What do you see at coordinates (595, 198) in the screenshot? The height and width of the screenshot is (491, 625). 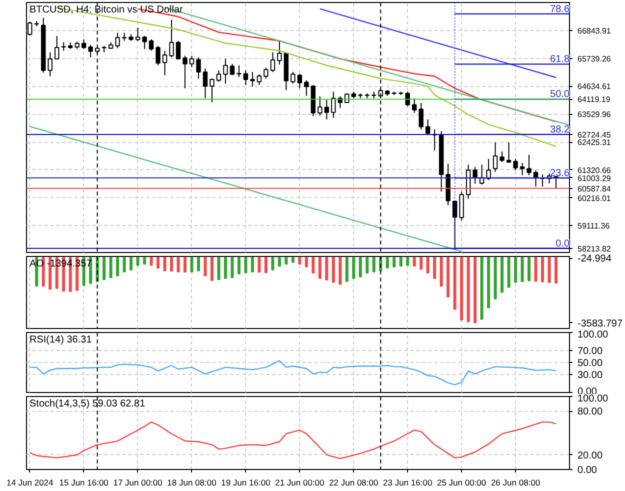 I see `y-tick-label: 60216.01` at bounding box center [595, 198].